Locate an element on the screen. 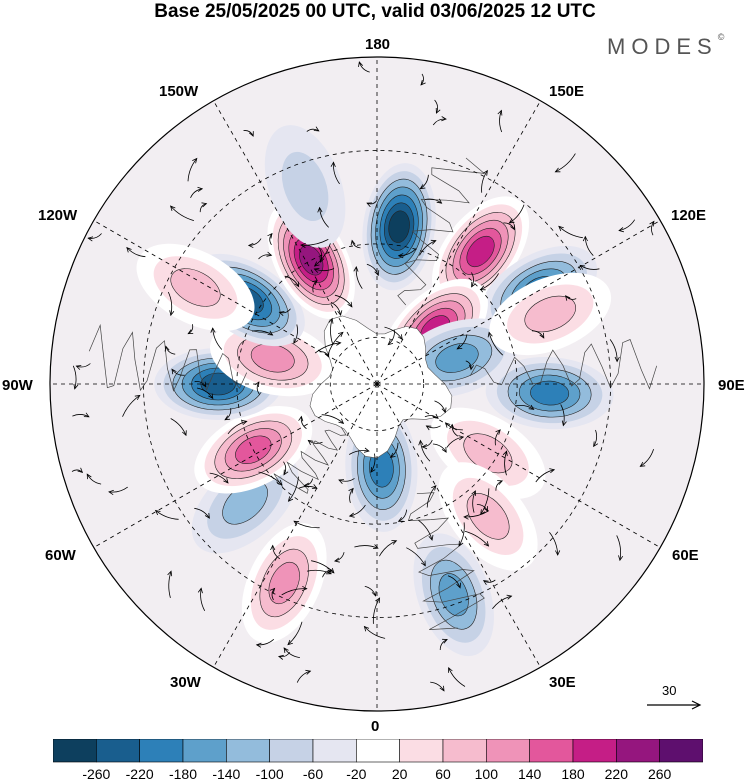 This screenshot has height=783, width=750. colorbar-tick-label: -60 is located at coordinates (313, 774).